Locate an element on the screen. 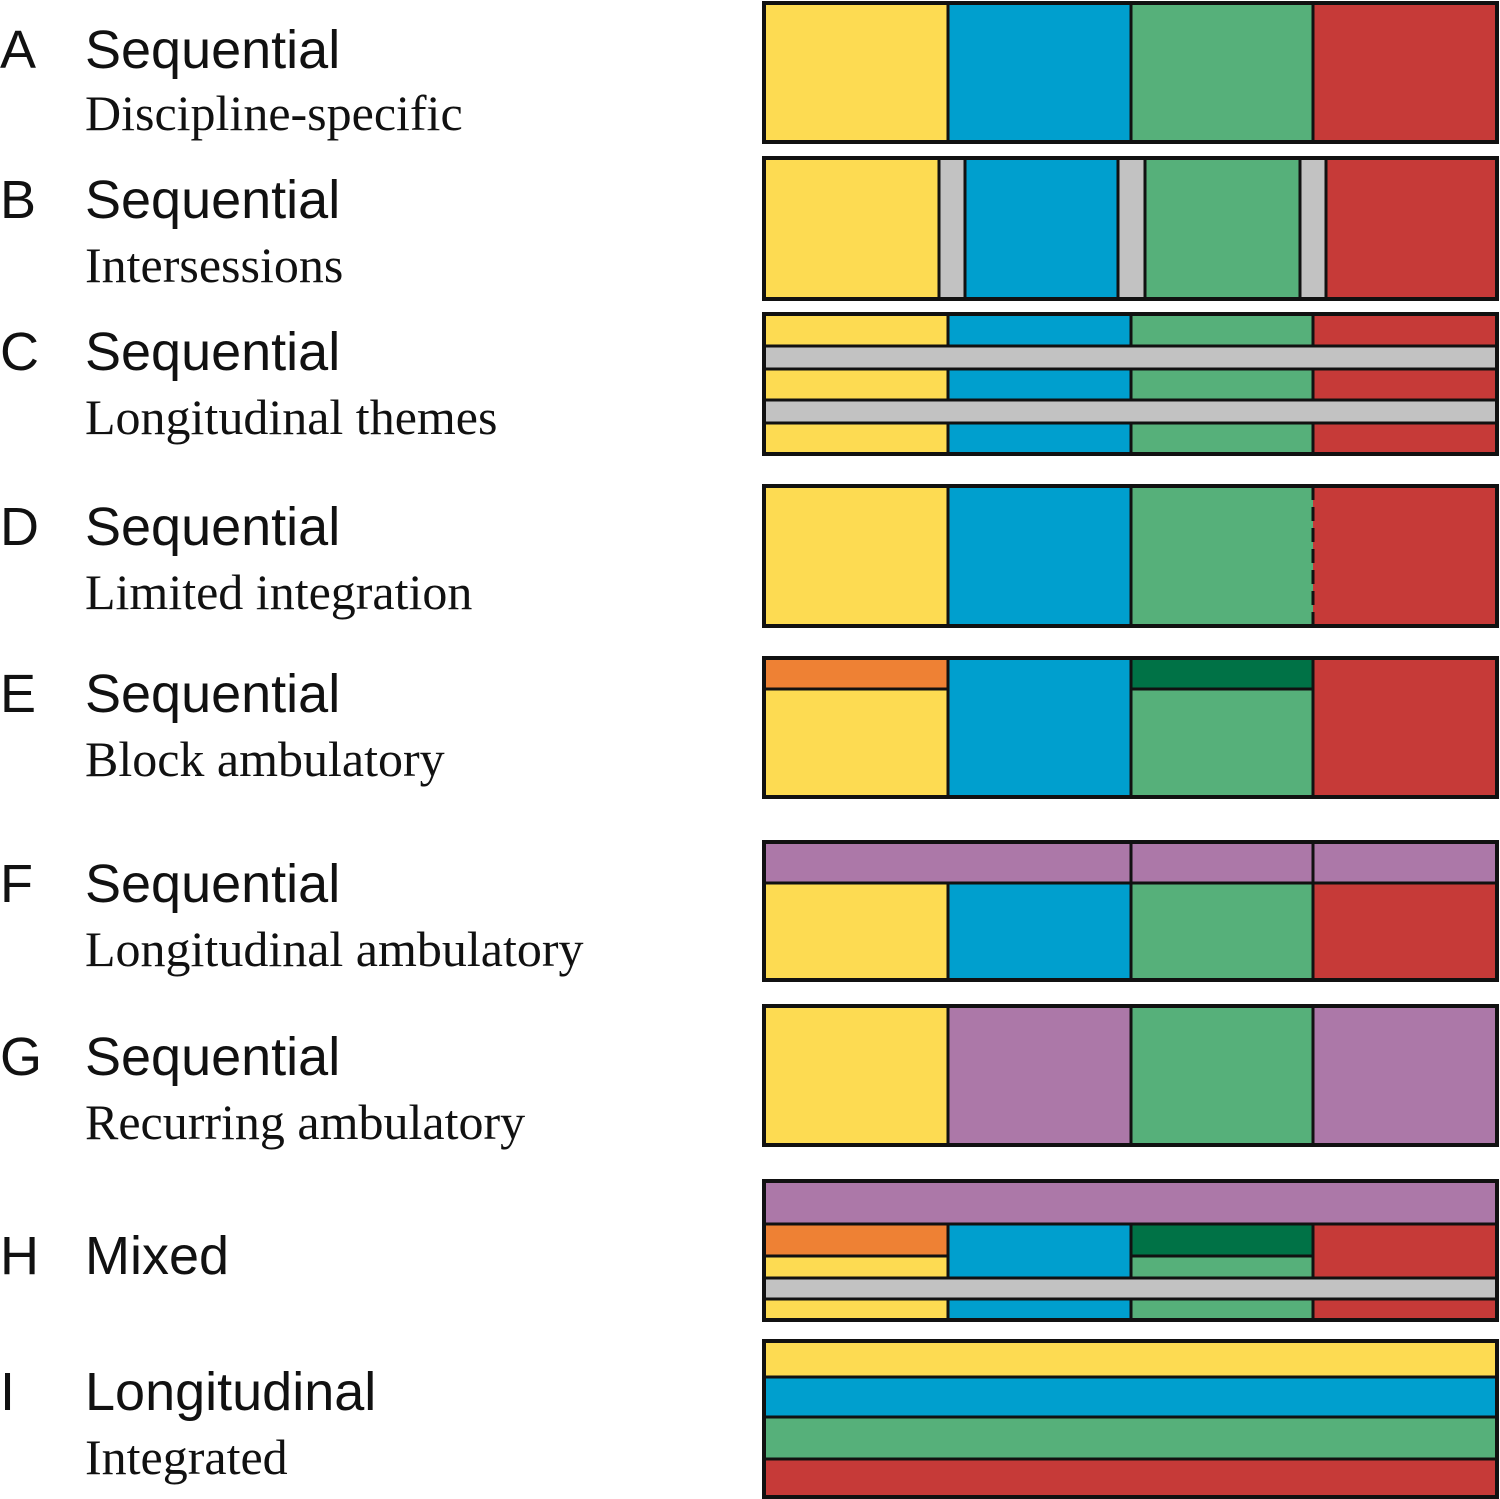  bar-d is located at coordinates (1130, 556).